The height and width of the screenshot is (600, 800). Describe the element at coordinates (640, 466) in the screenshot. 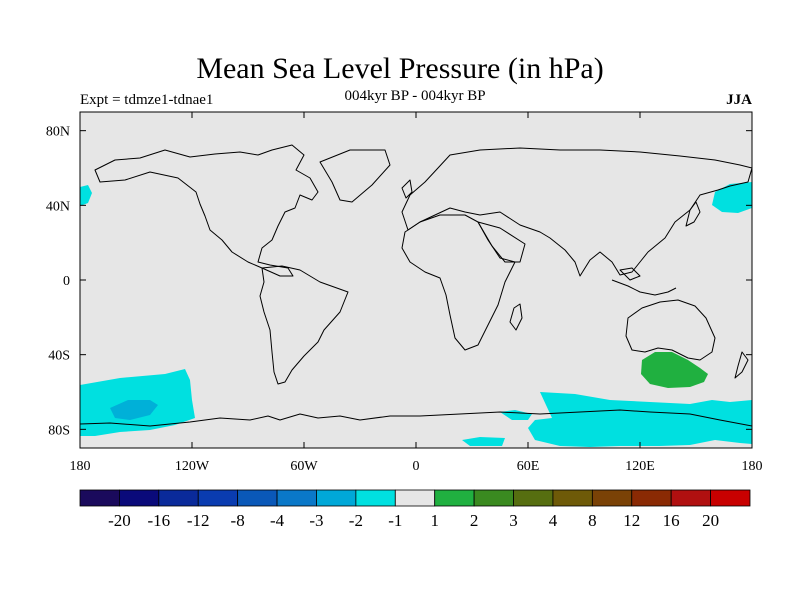

I see `x-tick-label: 120E` at that location.